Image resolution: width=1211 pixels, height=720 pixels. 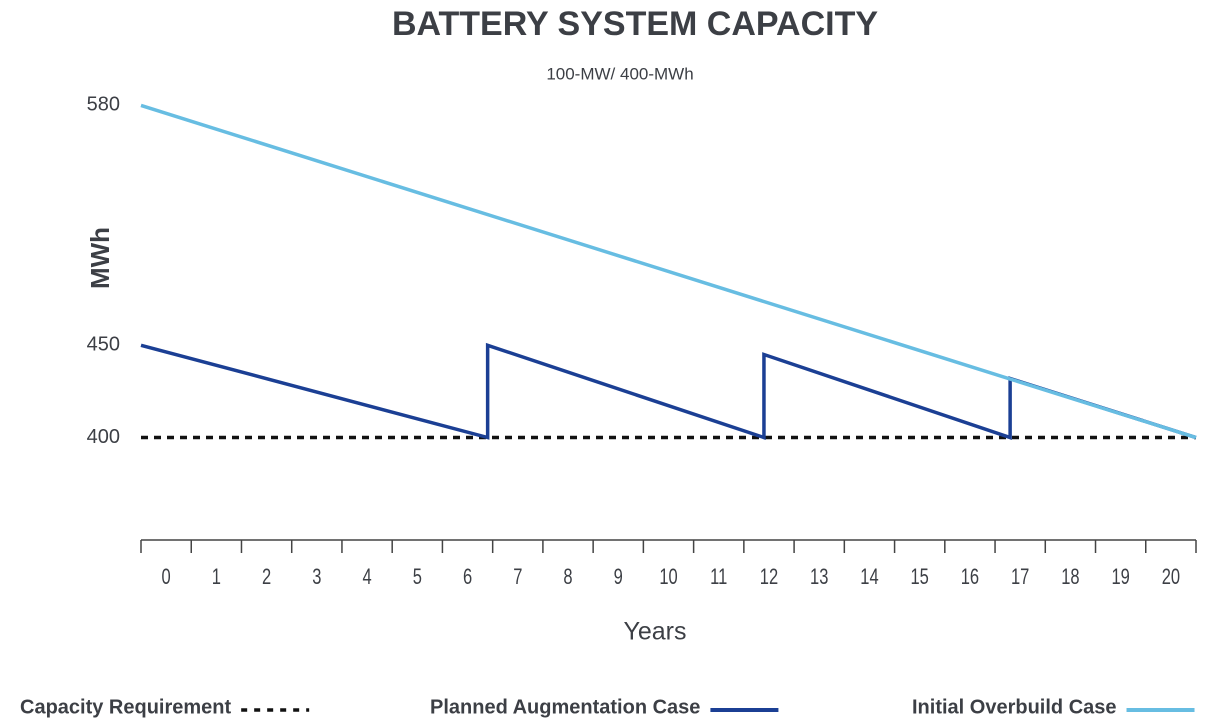 What do you see at coordinates (869, 577) in the screenshot?
I see `x-tick-label: 14` at bounding box center [869, 577].